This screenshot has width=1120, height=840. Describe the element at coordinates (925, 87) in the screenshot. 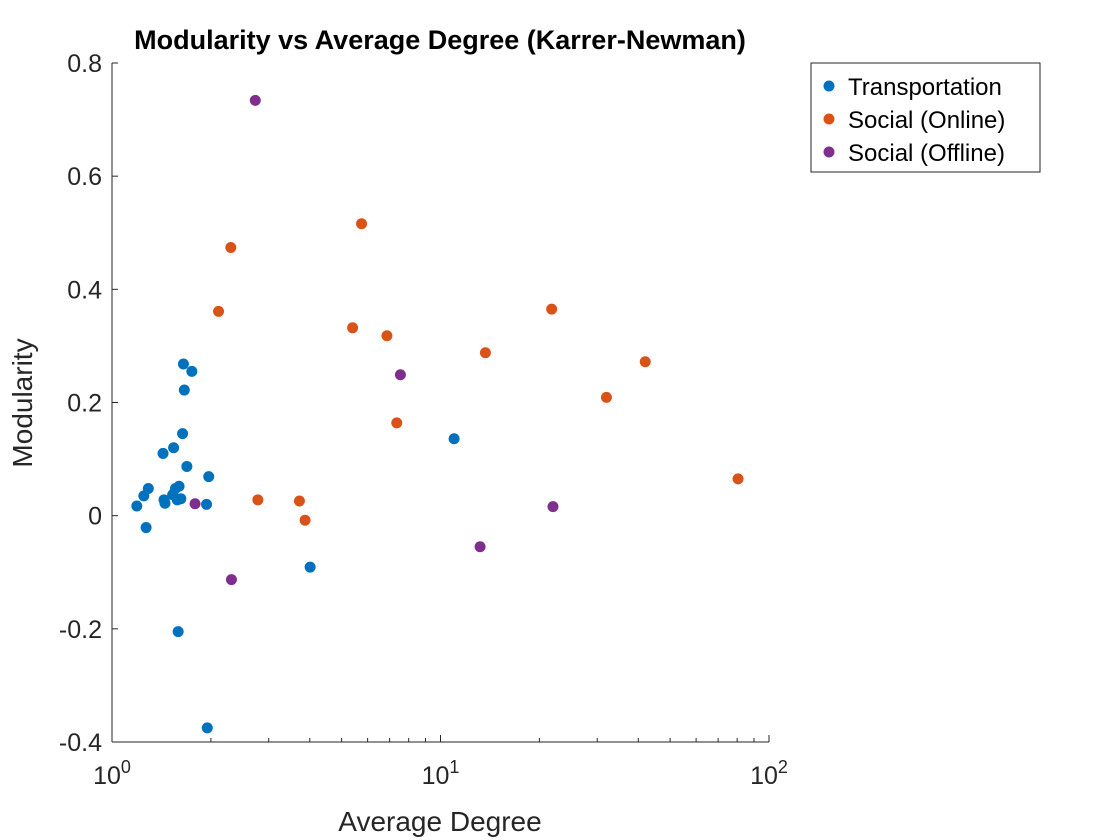

I see `legend-label: Transportation` at that location.